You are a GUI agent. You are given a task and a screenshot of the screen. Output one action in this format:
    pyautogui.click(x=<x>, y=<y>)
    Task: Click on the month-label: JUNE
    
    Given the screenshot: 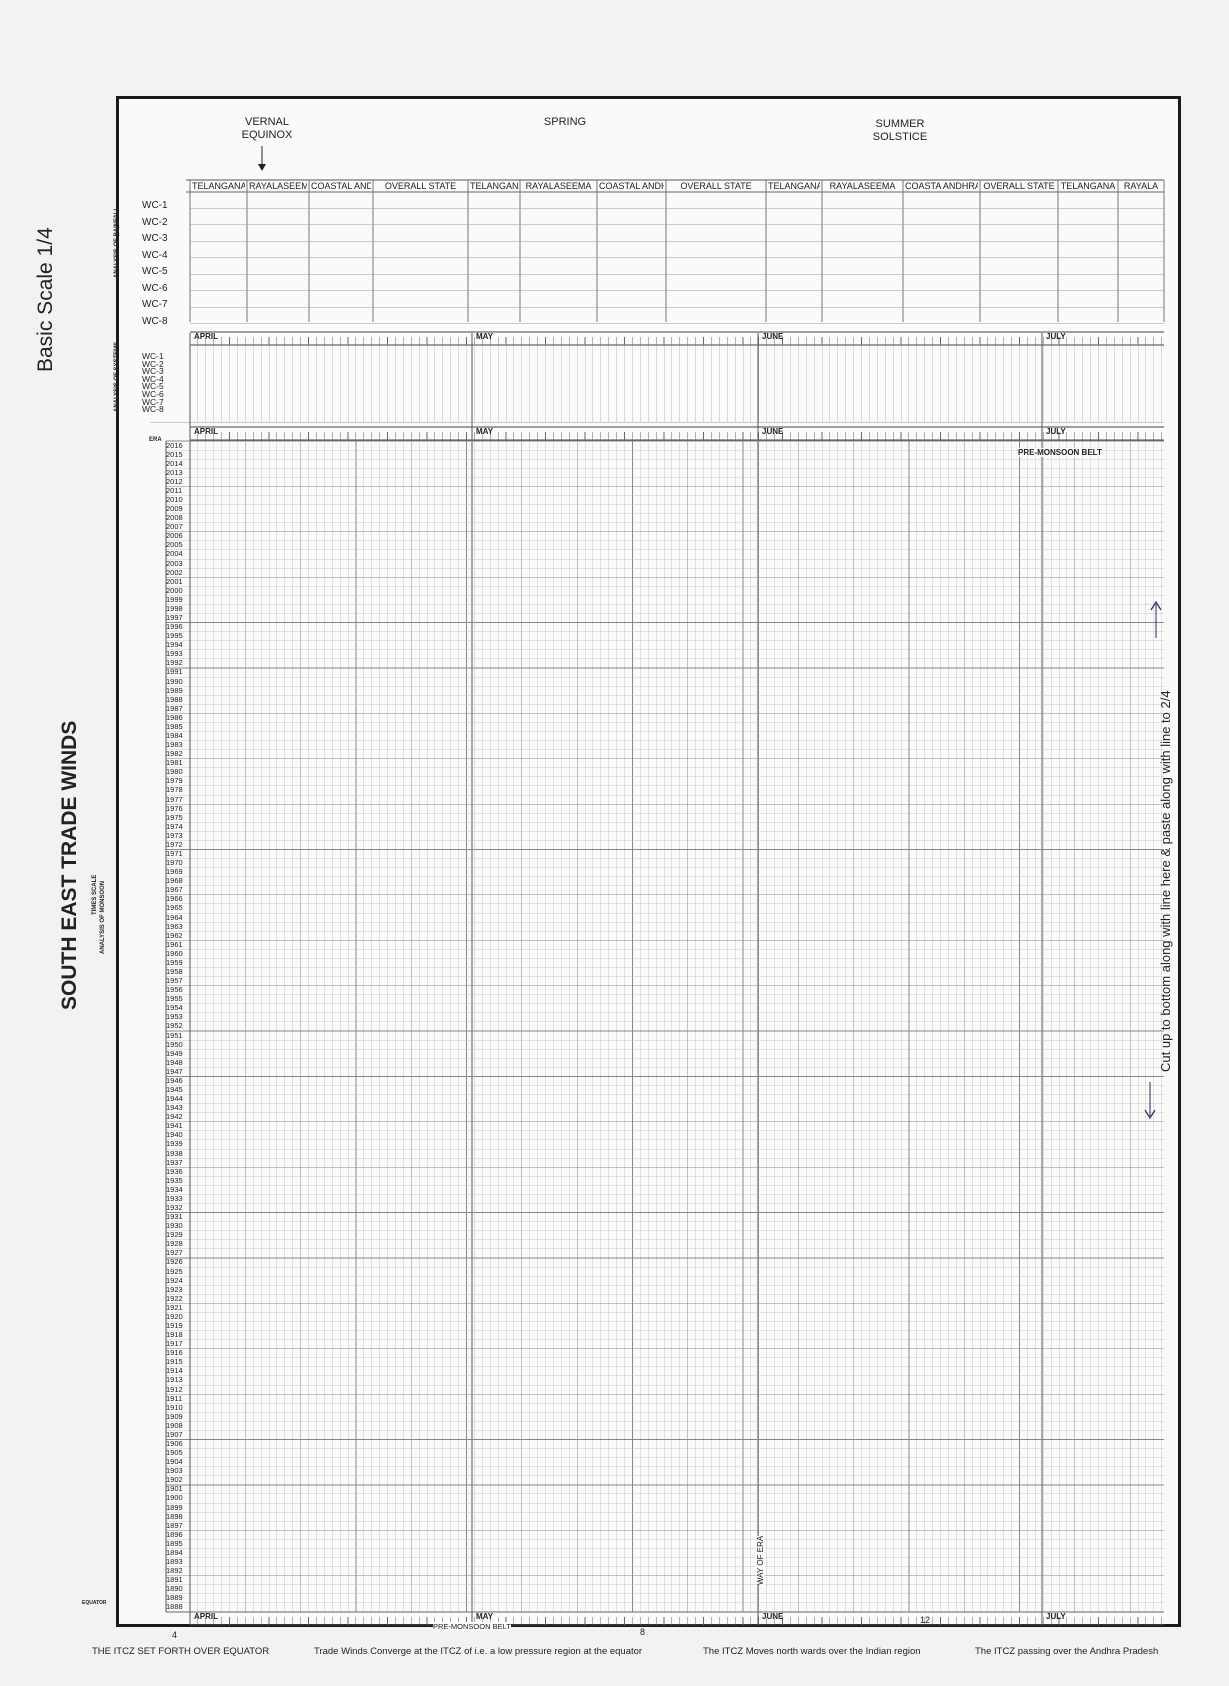 What is the action you would take?
    pyautogui.click(x=773, y=336)
    